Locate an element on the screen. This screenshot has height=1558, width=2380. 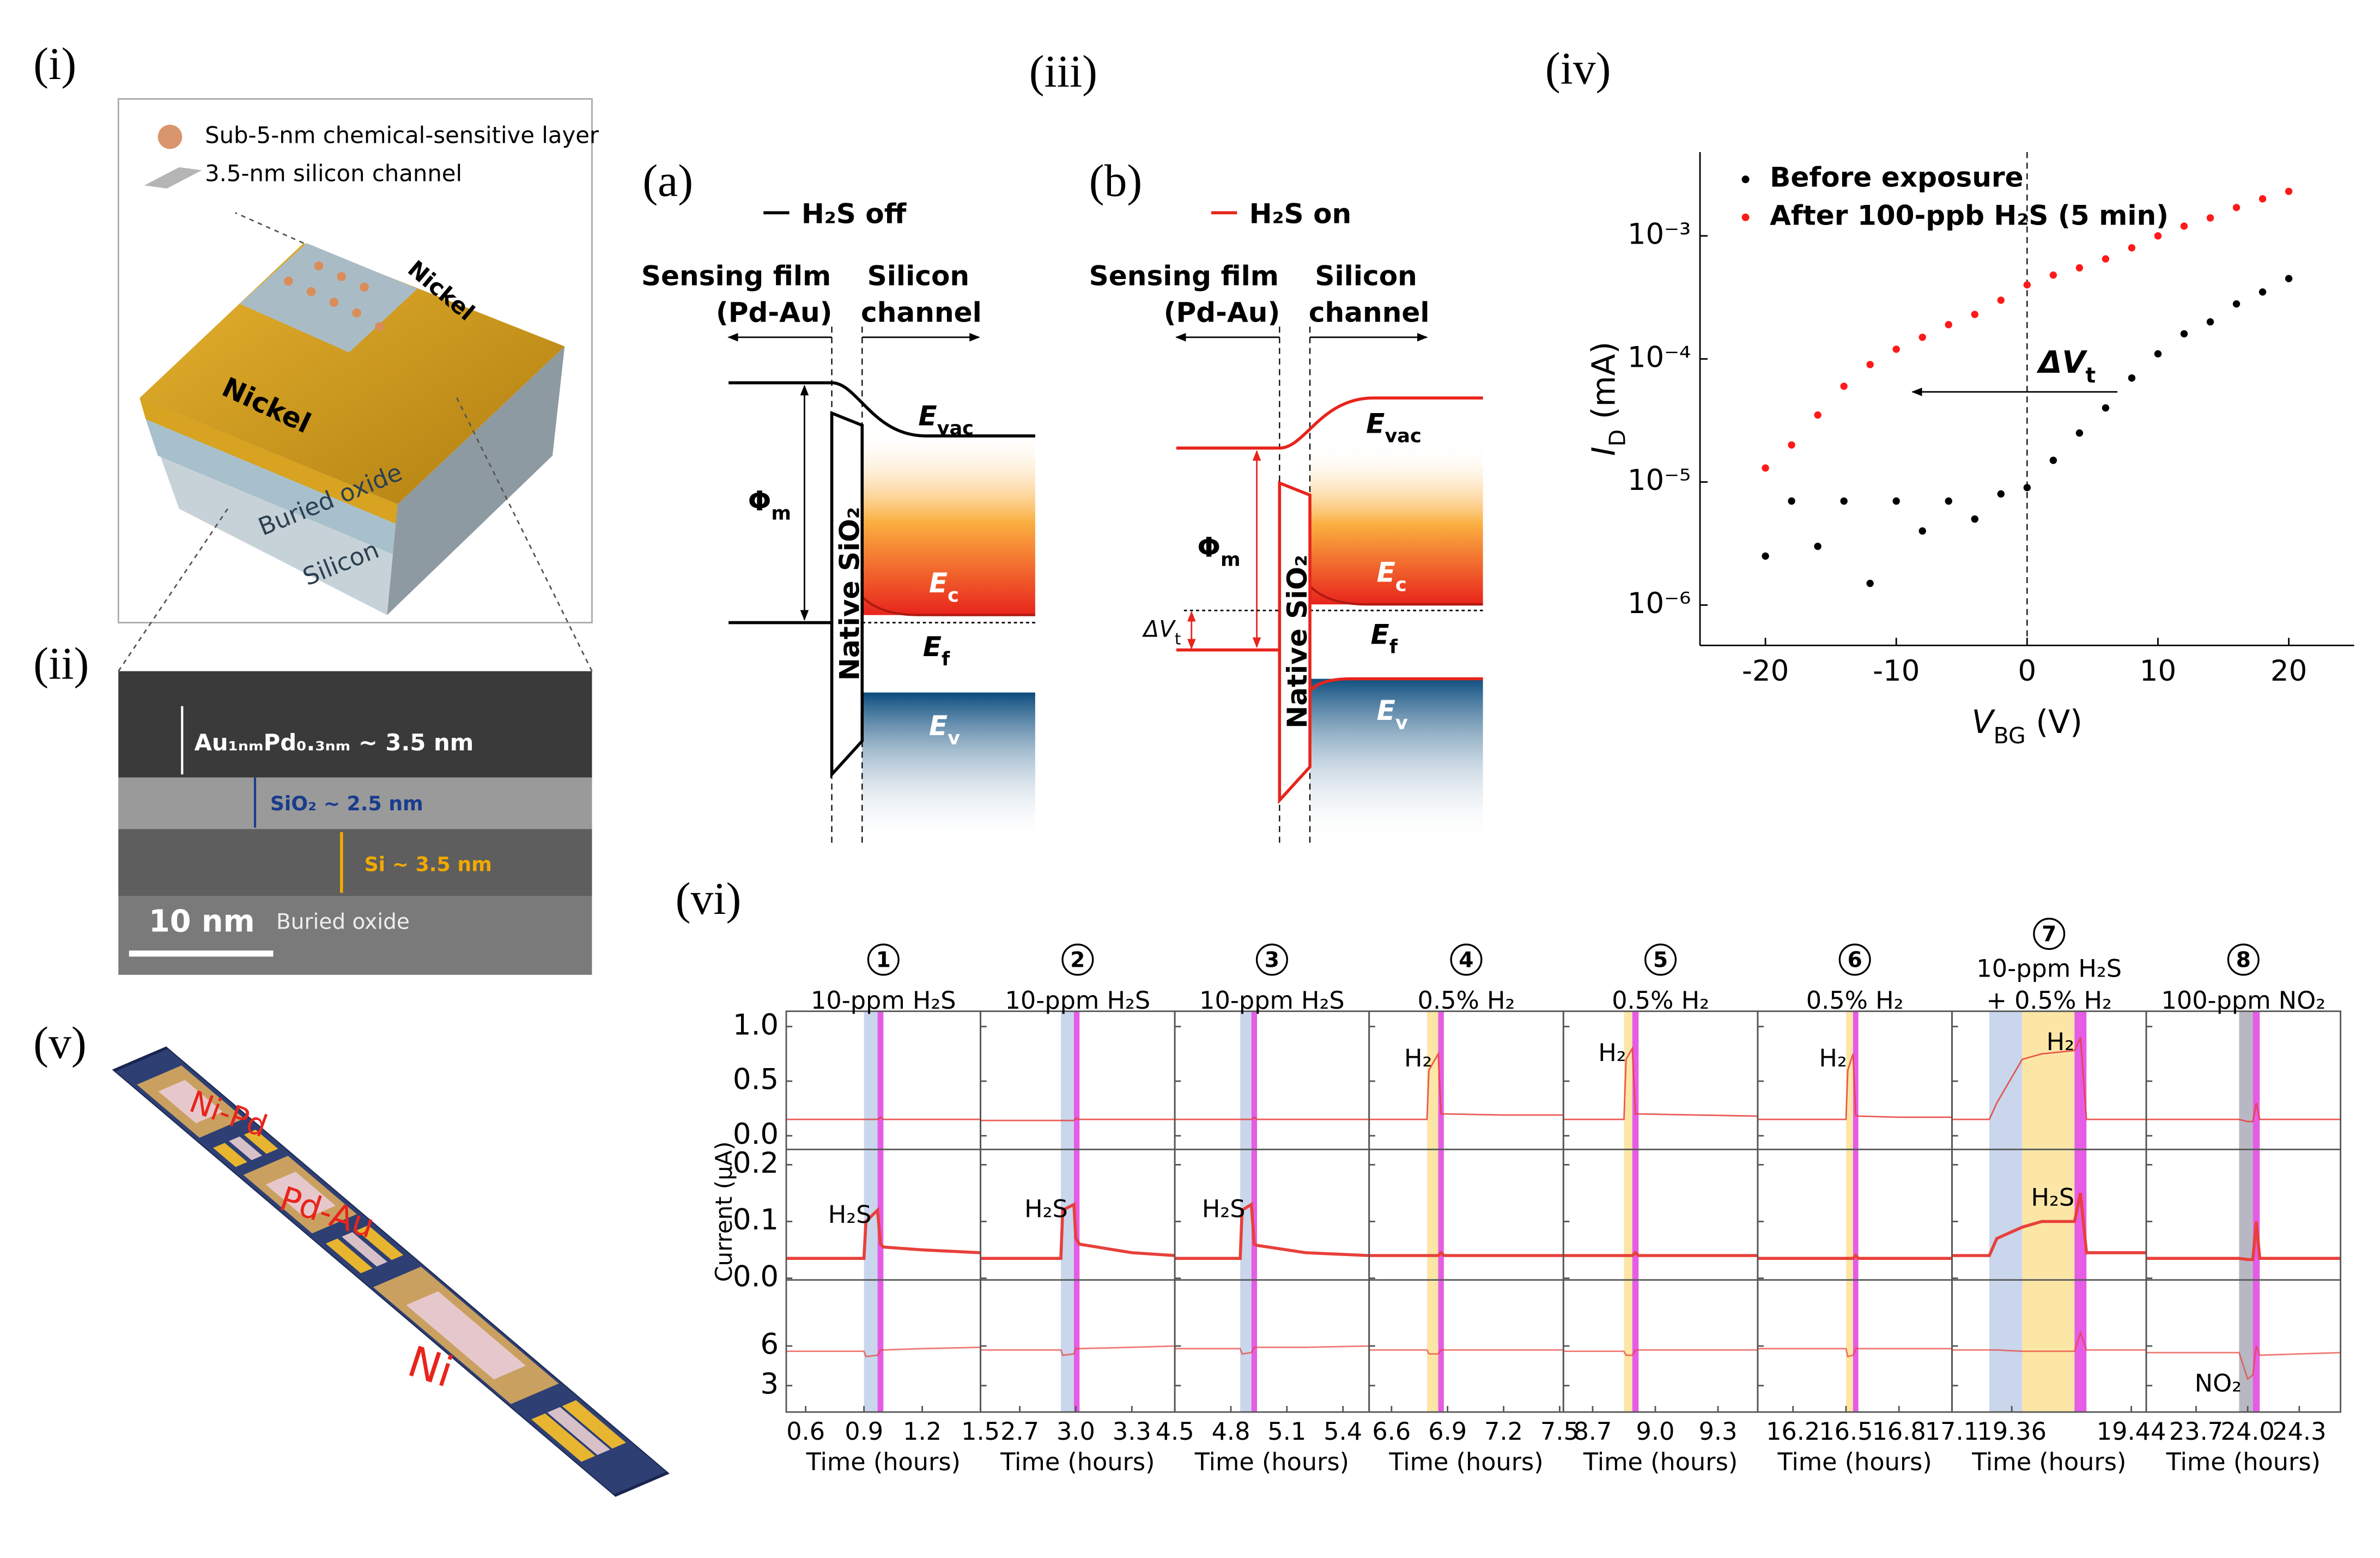
sensor-area is located at coordinates (300, 1195).